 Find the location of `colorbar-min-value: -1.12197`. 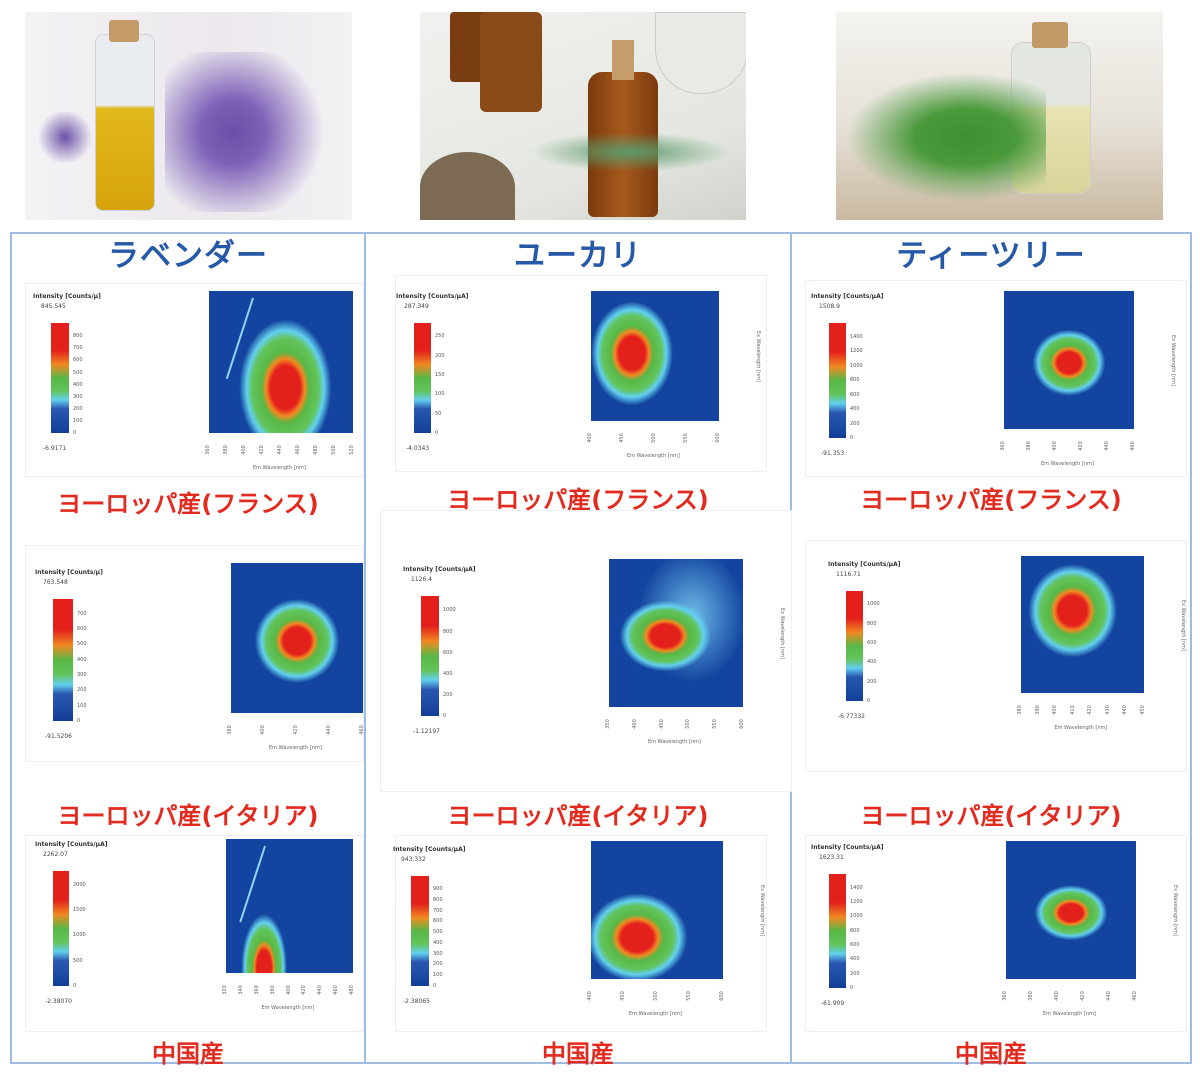

colorbar-min-value: -1.12197 is located at coordinates (426, 731).